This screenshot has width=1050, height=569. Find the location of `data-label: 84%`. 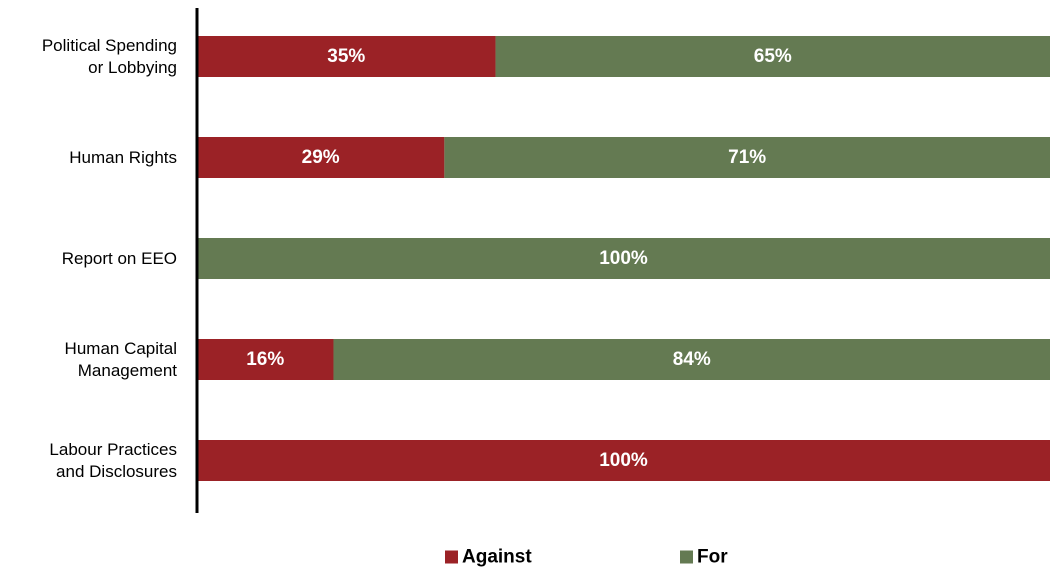

data-label: 84% is located at coordinates (692, 359).